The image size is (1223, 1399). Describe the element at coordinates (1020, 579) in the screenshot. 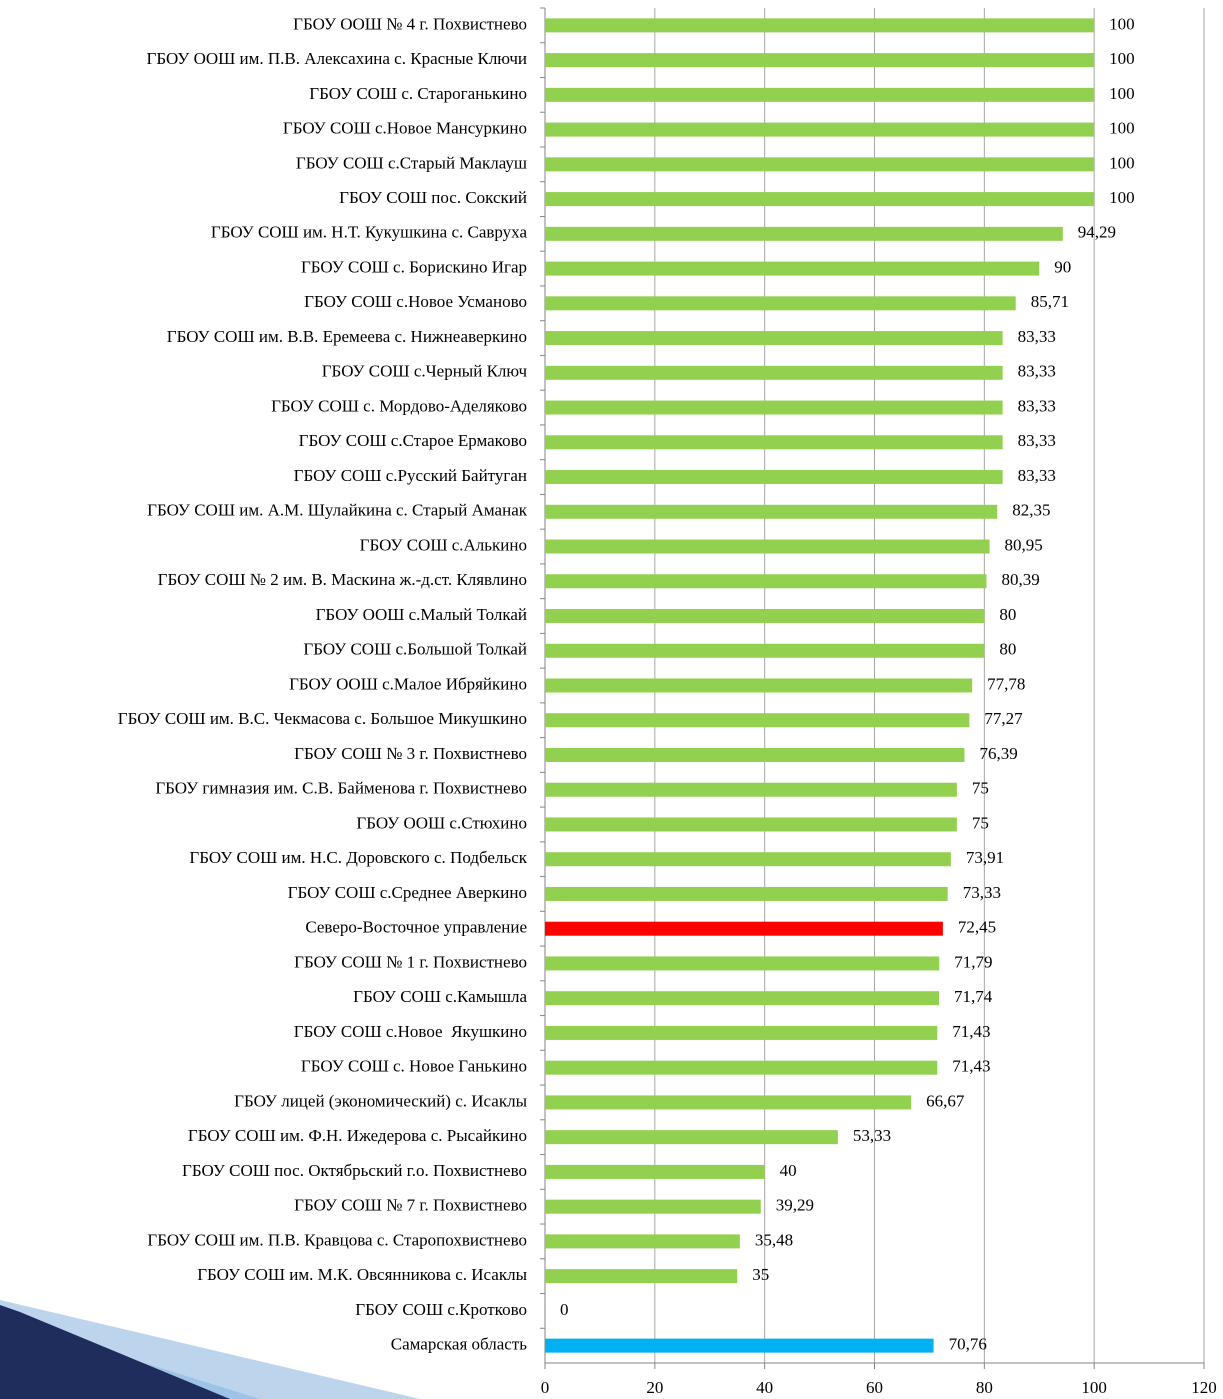

I see `value-label: 80,39` at that location.